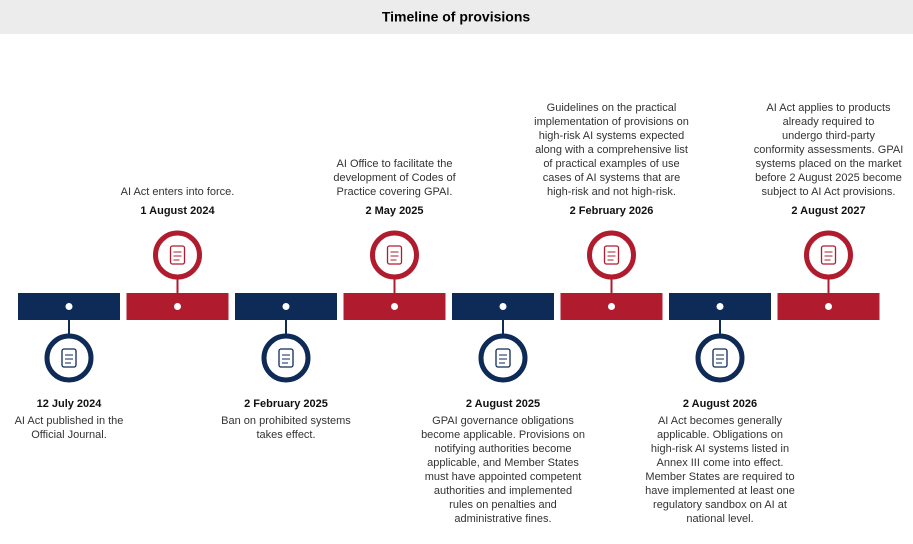 The image size is (913, 544). I want to click on event-description: high-risk AI systems expected, so click(612, 136).